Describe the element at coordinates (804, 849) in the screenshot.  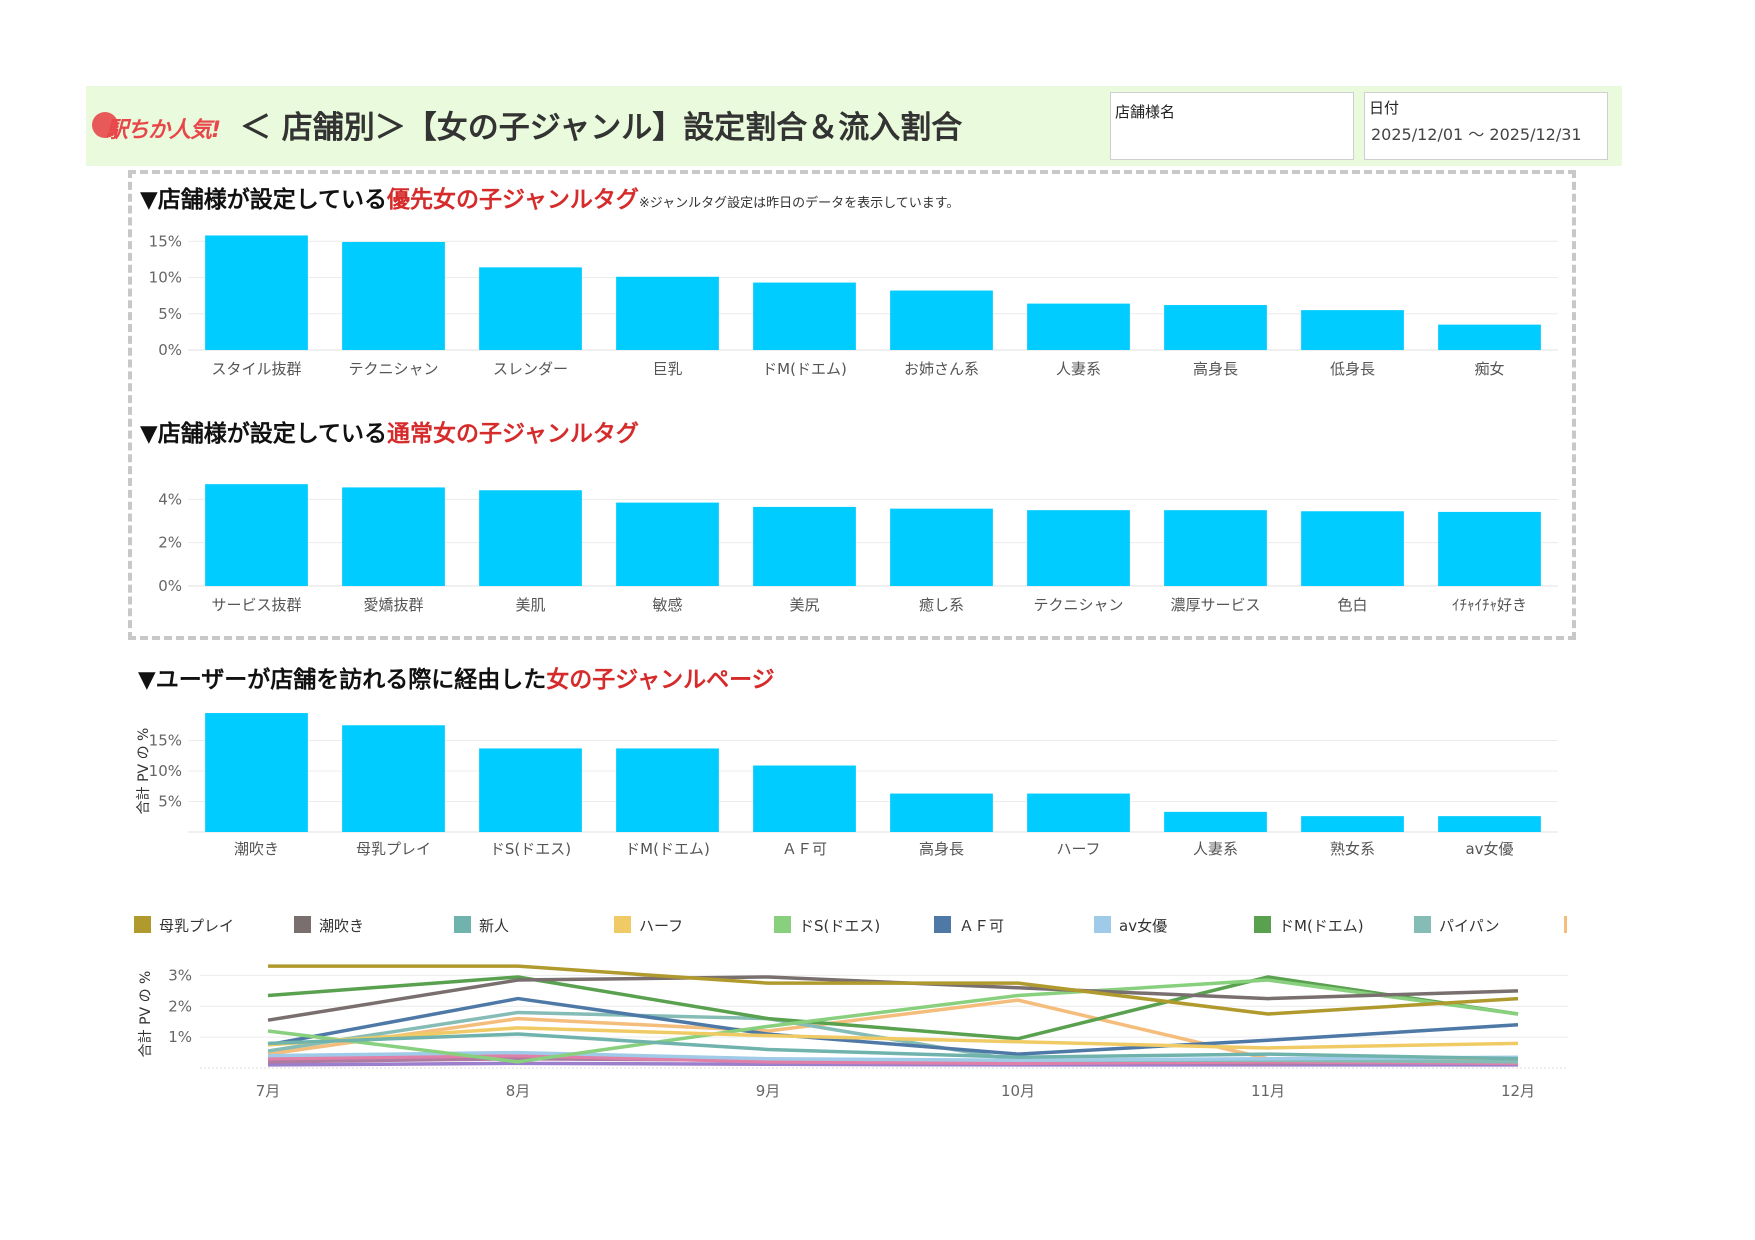
I see `x-tick-label: ＡＦ可` at that location.